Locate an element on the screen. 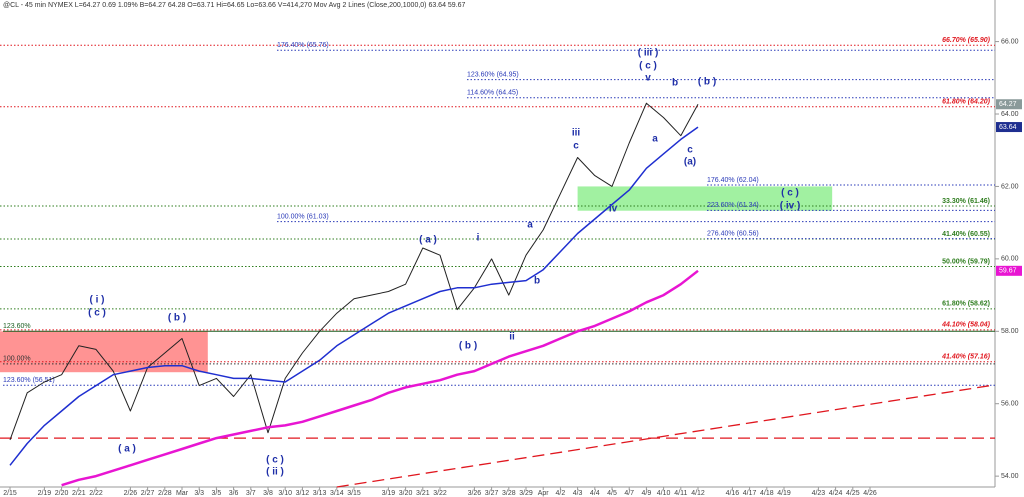  x-tick-label: 2/26 is located at coordinates (131, 493).